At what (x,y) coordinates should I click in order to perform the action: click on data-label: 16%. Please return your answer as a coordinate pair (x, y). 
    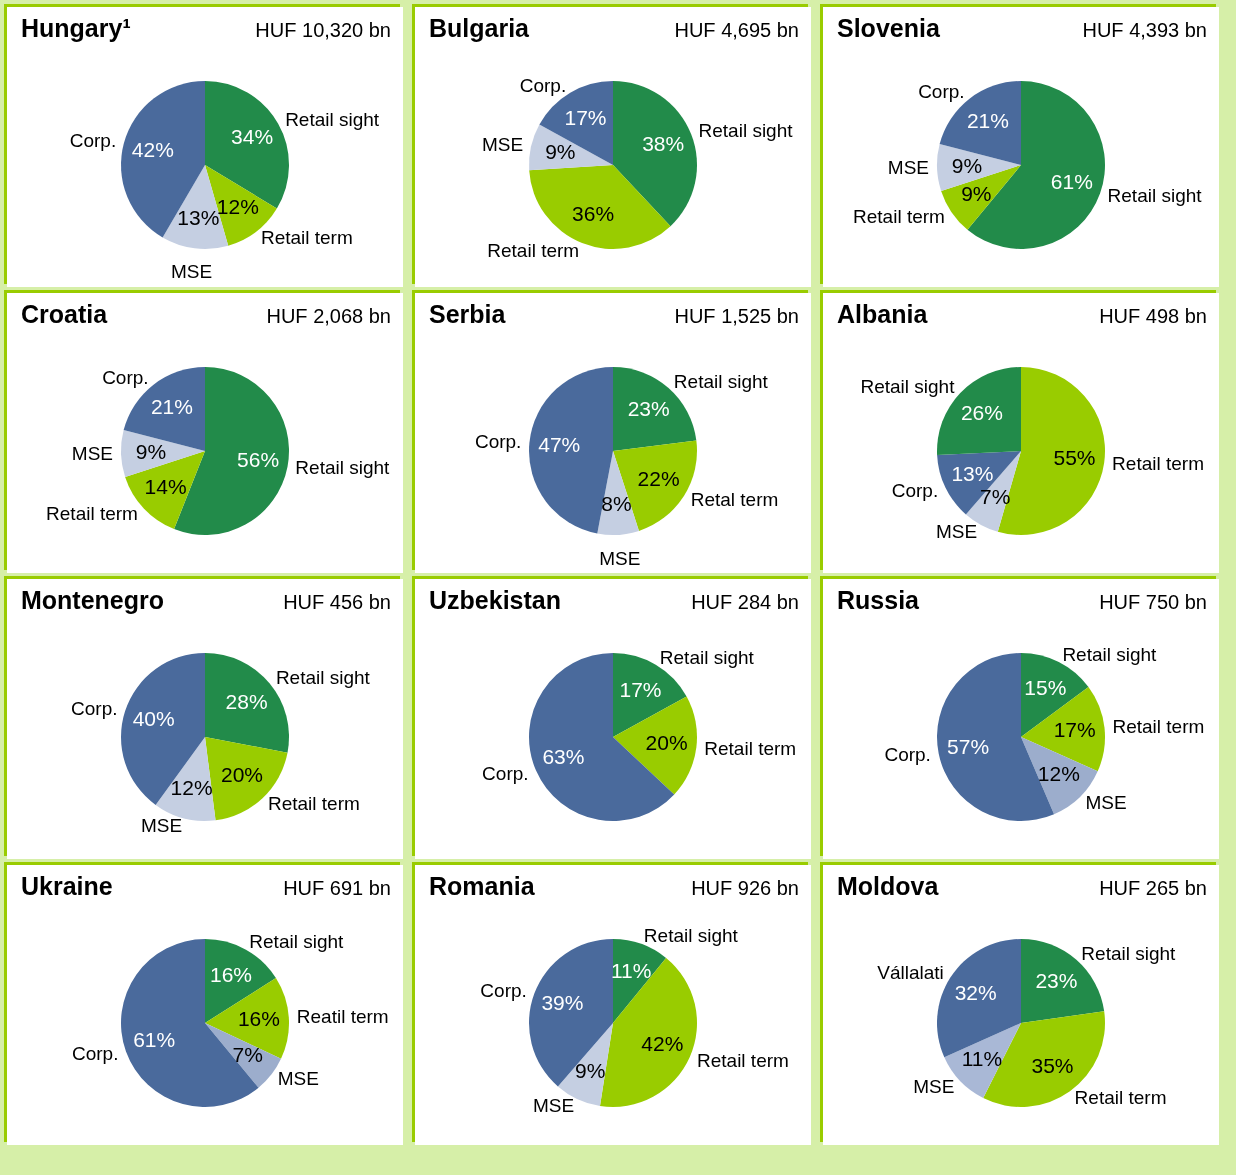
    Looking at the image, I should click on (231, 974).